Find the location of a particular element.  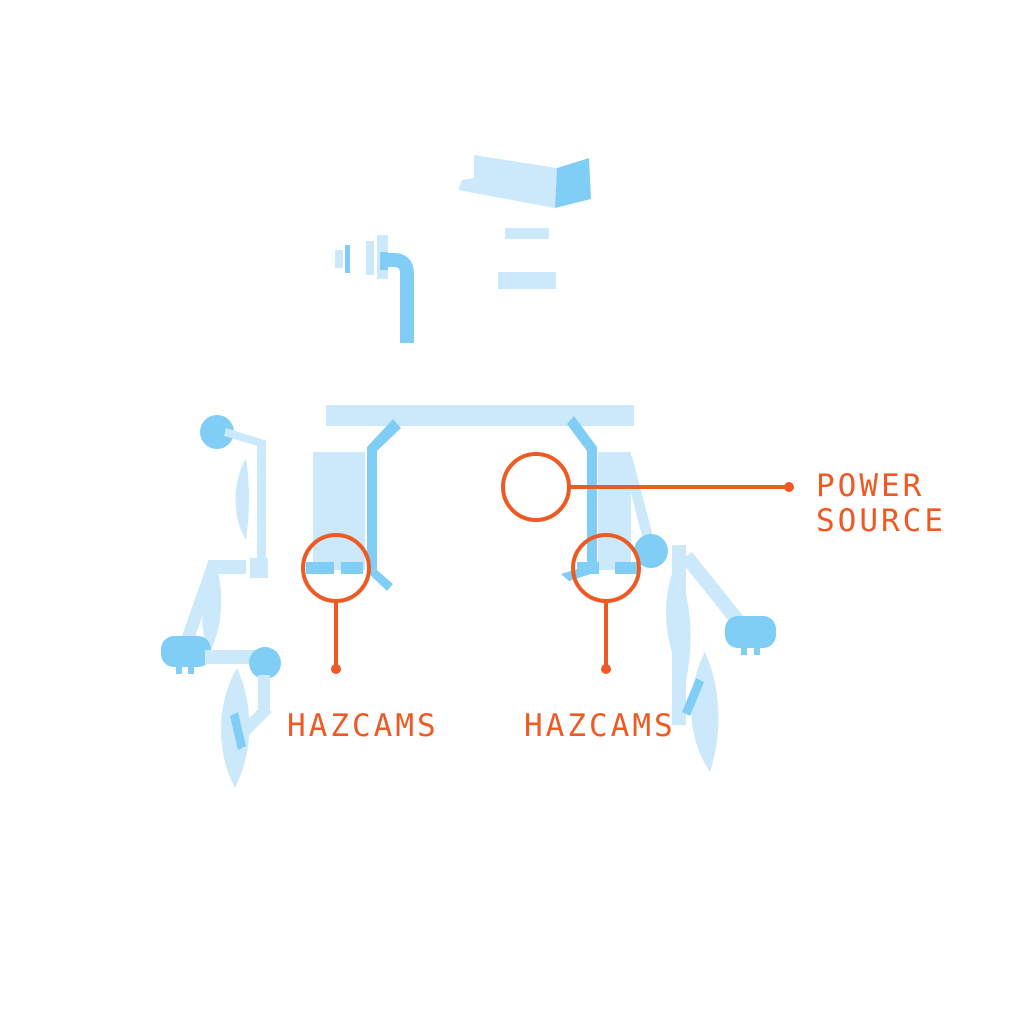

mast-segment-upper is located at coordinates (527, 233).